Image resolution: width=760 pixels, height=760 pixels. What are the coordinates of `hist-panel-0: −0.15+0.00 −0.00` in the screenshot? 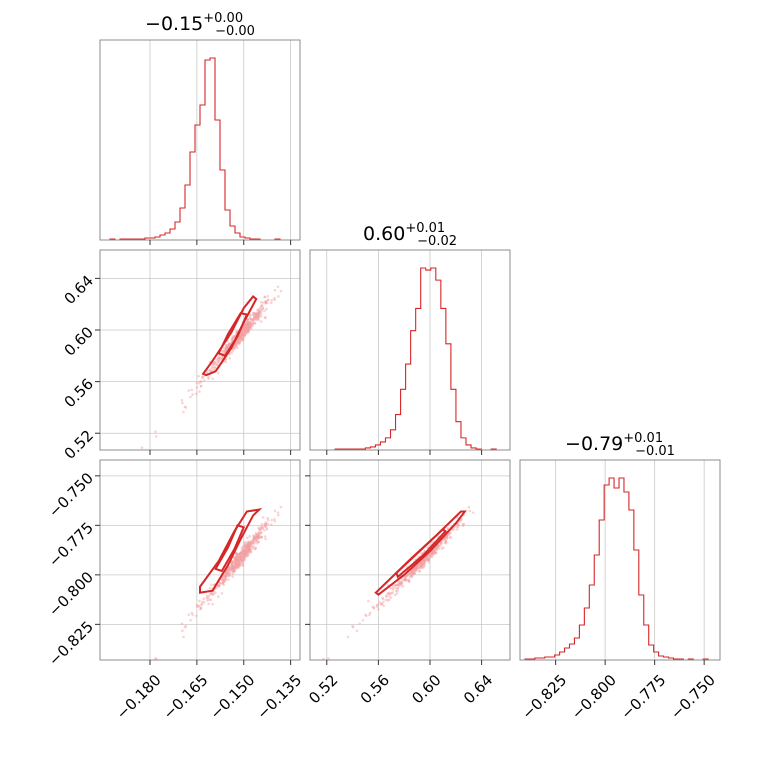 It's located at (200, 128).